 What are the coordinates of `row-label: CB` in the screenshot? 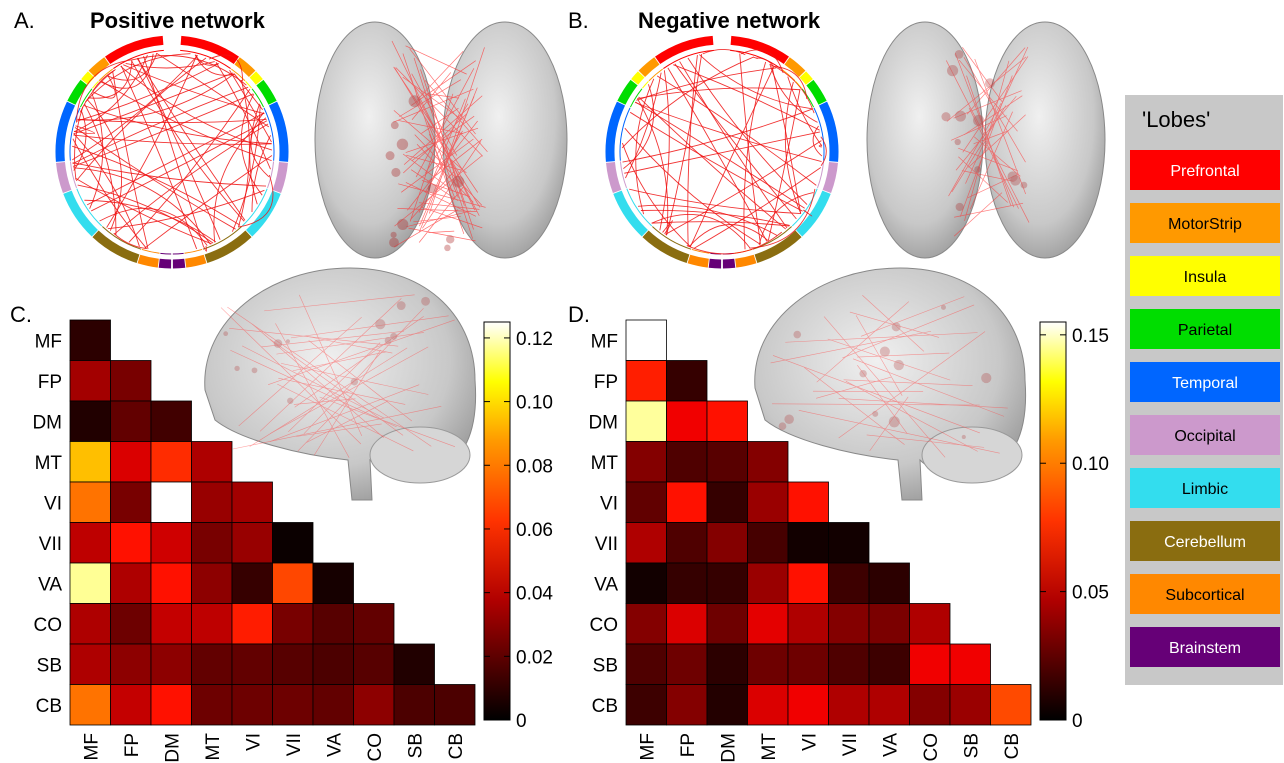 It's located at (49, 706).